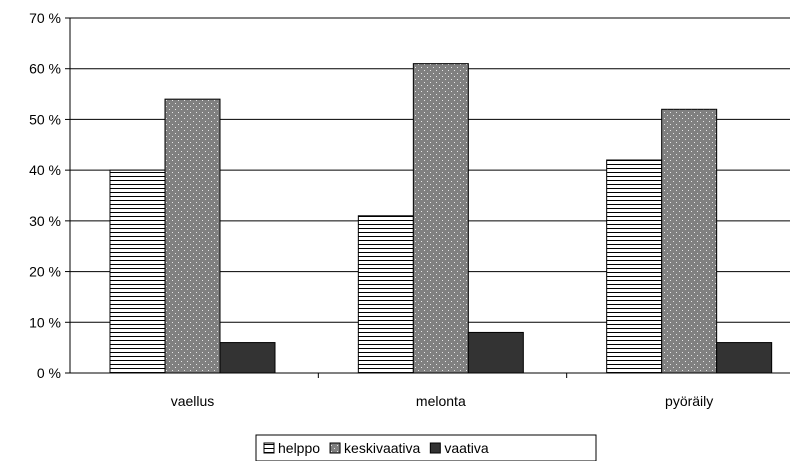 This screenshot has height=461, width=804. Describe the element at coordinates (299, 448) in the screenshot. I see `legend-label-helppo: helppo` at that location.